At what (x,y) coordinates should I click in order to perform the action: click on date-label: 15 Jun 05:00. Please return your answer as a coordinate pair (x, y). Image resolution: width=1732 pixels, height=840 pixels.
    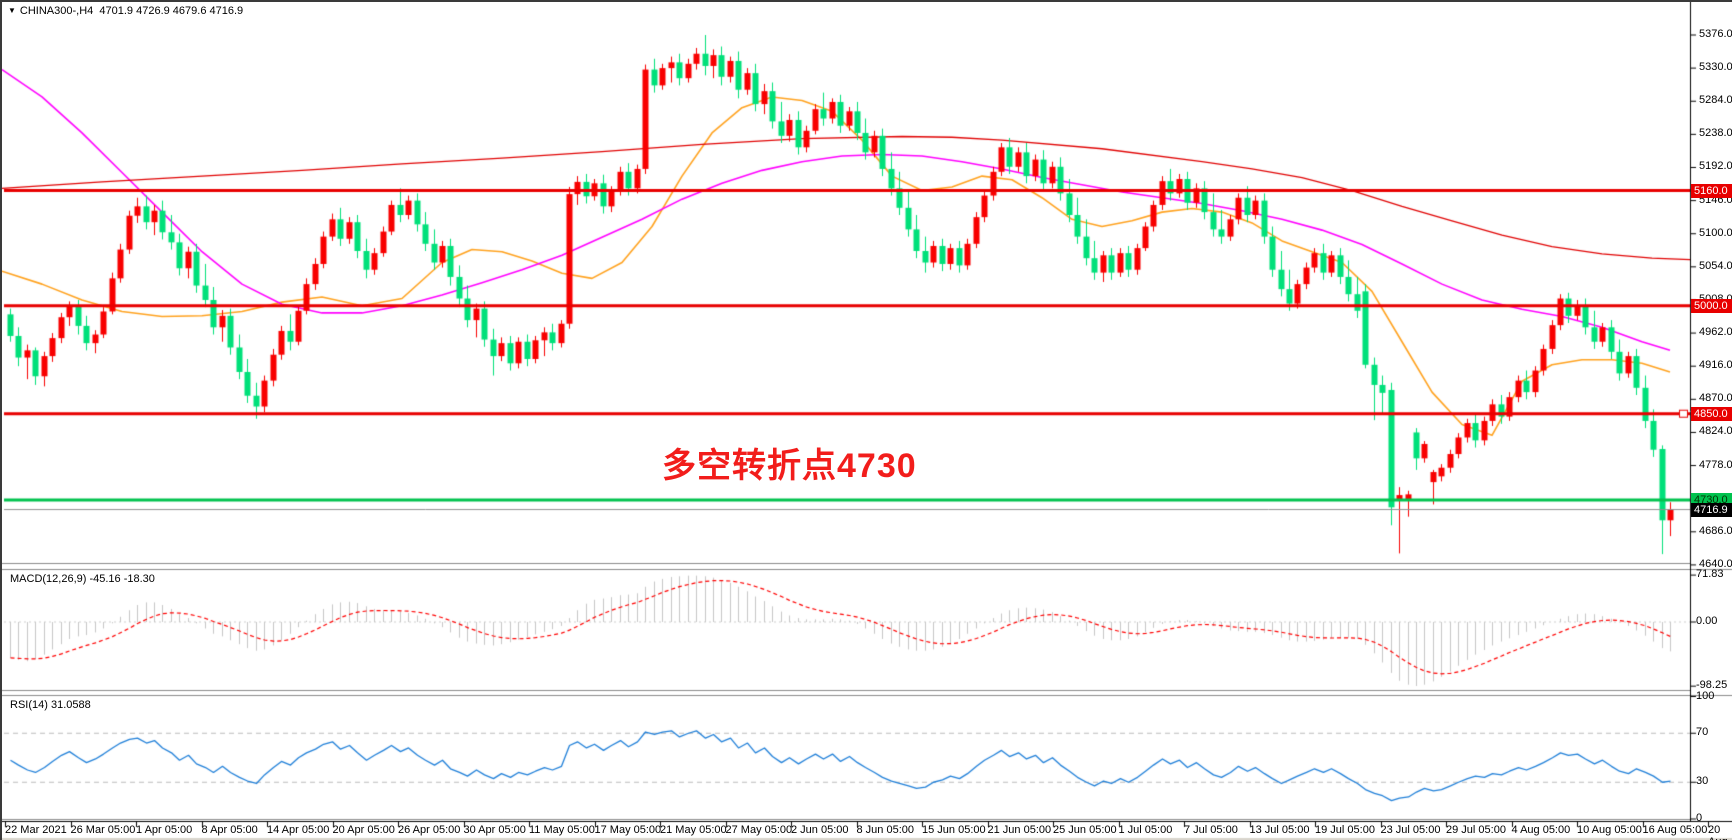
    Looking at the image, I should click on (954, 830).